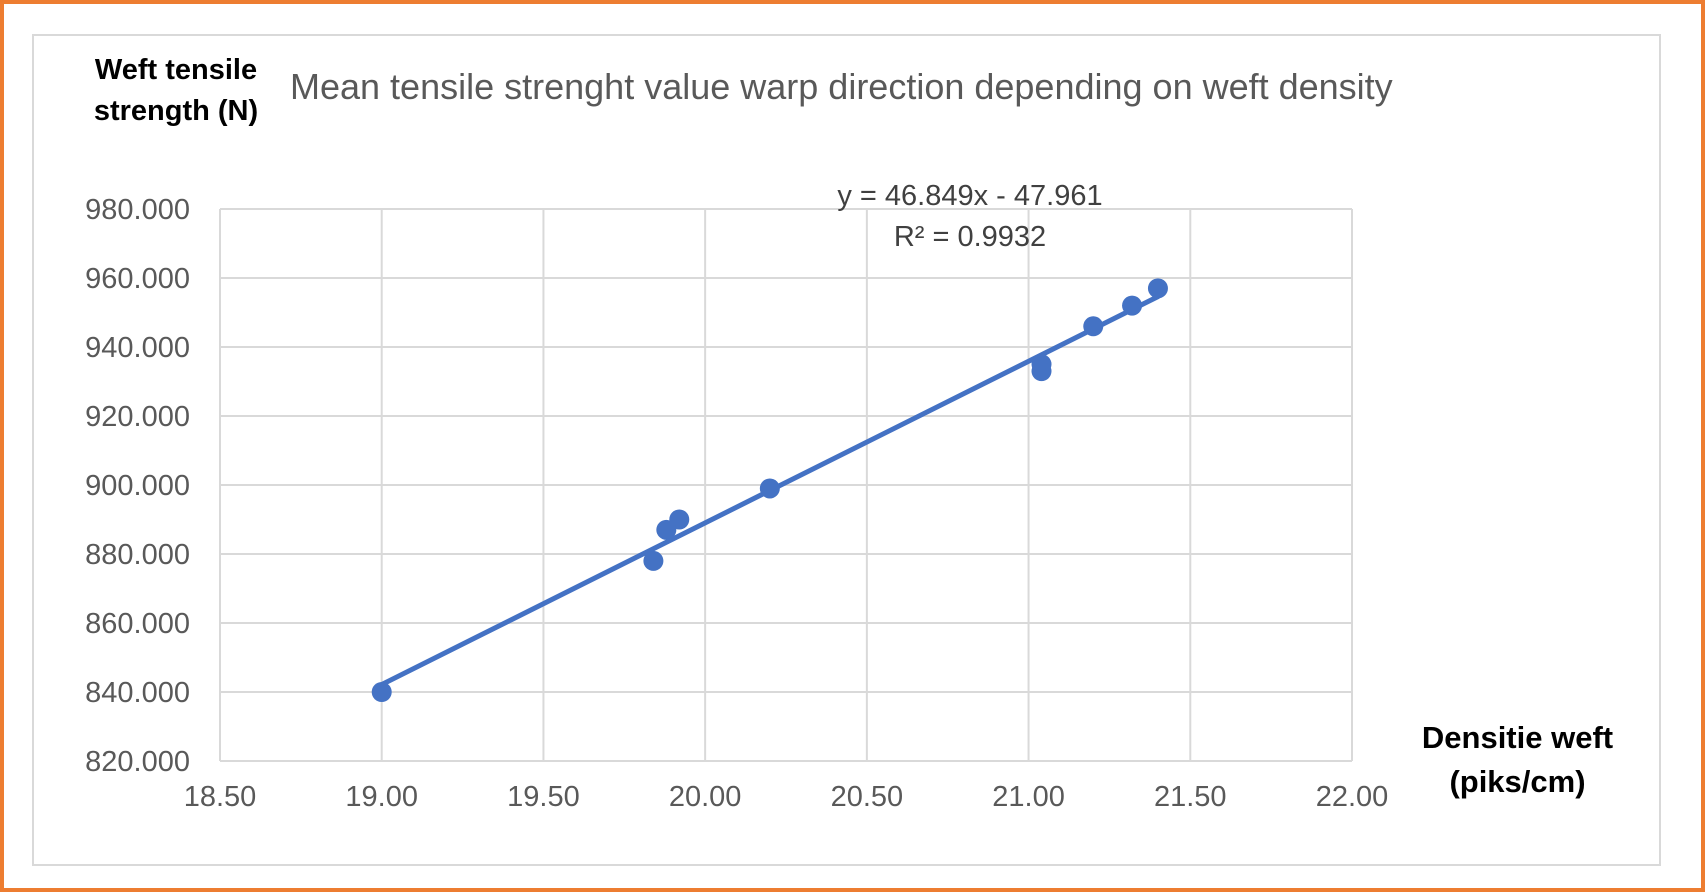 The image size is (1705, 892). Describe the element at coordinates (1352, 797) in the screenshot. I see `x-tick-label: 22.00` at that location.